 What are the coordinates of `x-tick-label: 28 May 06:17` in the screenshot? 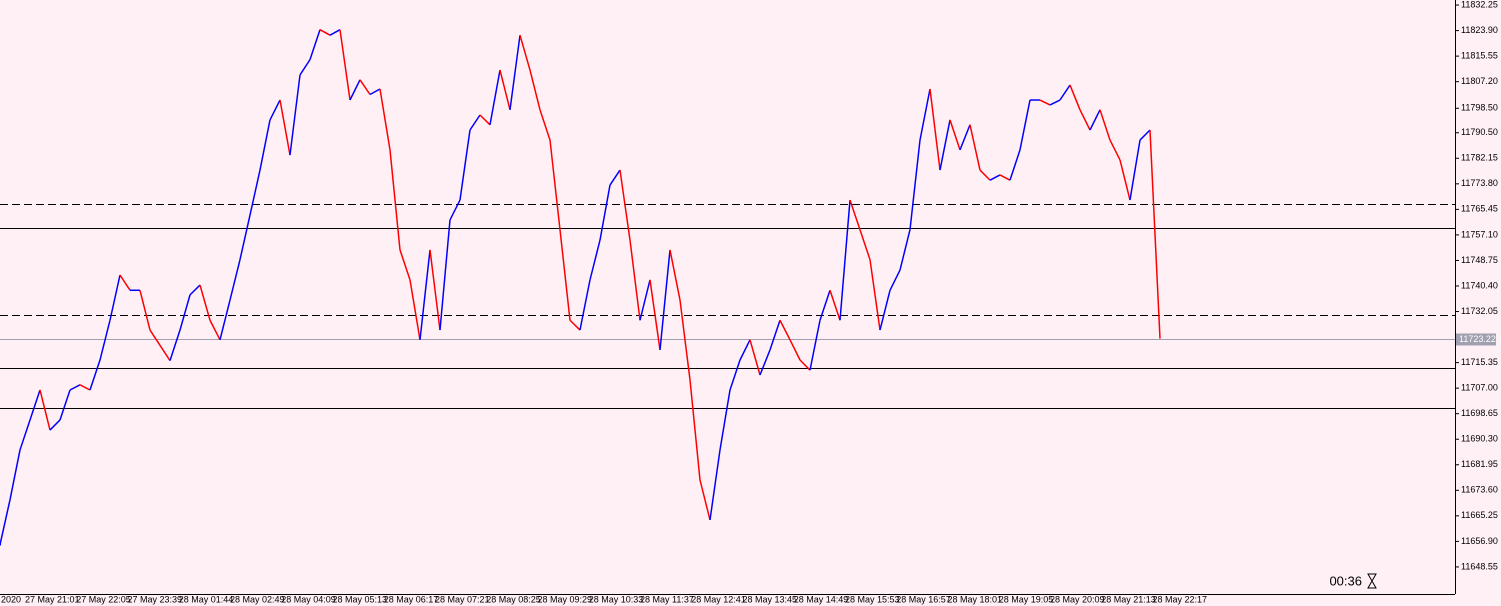 It's located at (411, 599).